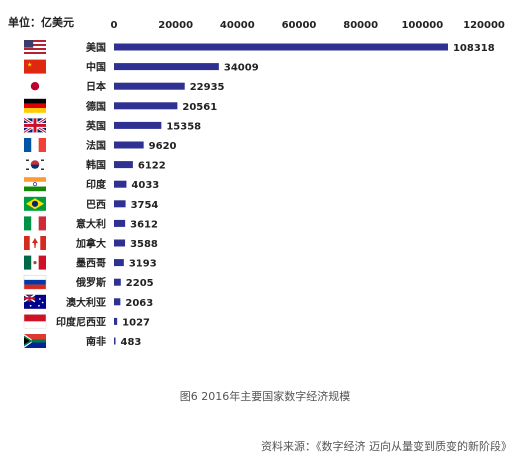 This screenshot has height=466, width=530. What do you see at coordinates (145, 185) in the screenshot?
I see `data-label: 4033` at bounding box center [145, 185].